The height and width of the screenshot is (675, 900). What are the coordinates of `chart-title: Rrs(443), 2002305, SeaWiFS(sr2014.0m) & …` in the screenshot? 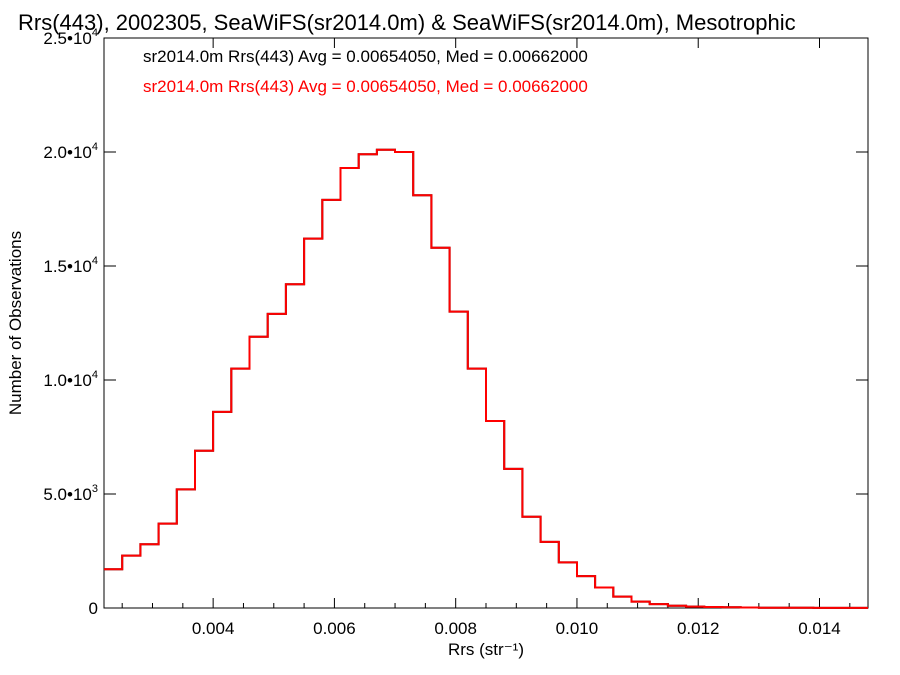 It's located at (407, 22).